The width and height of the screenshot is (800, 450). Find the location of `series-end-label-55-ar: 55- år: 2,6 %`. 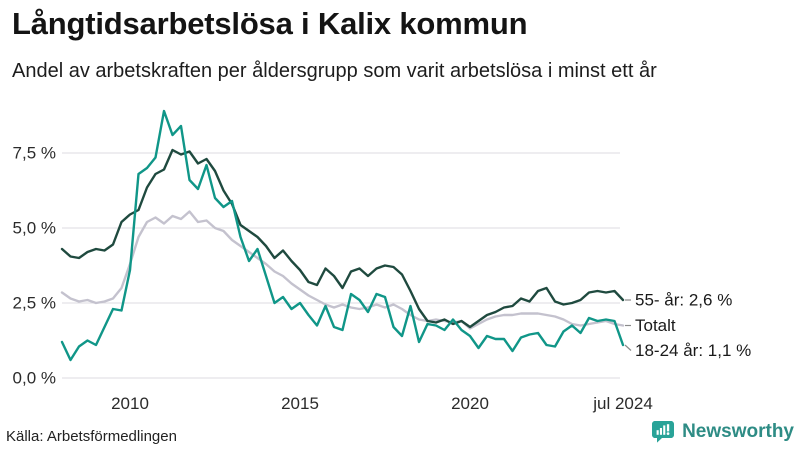

series-end-label-55-ar: 55- år: 2,6 % is located at coordinates (683, 300).